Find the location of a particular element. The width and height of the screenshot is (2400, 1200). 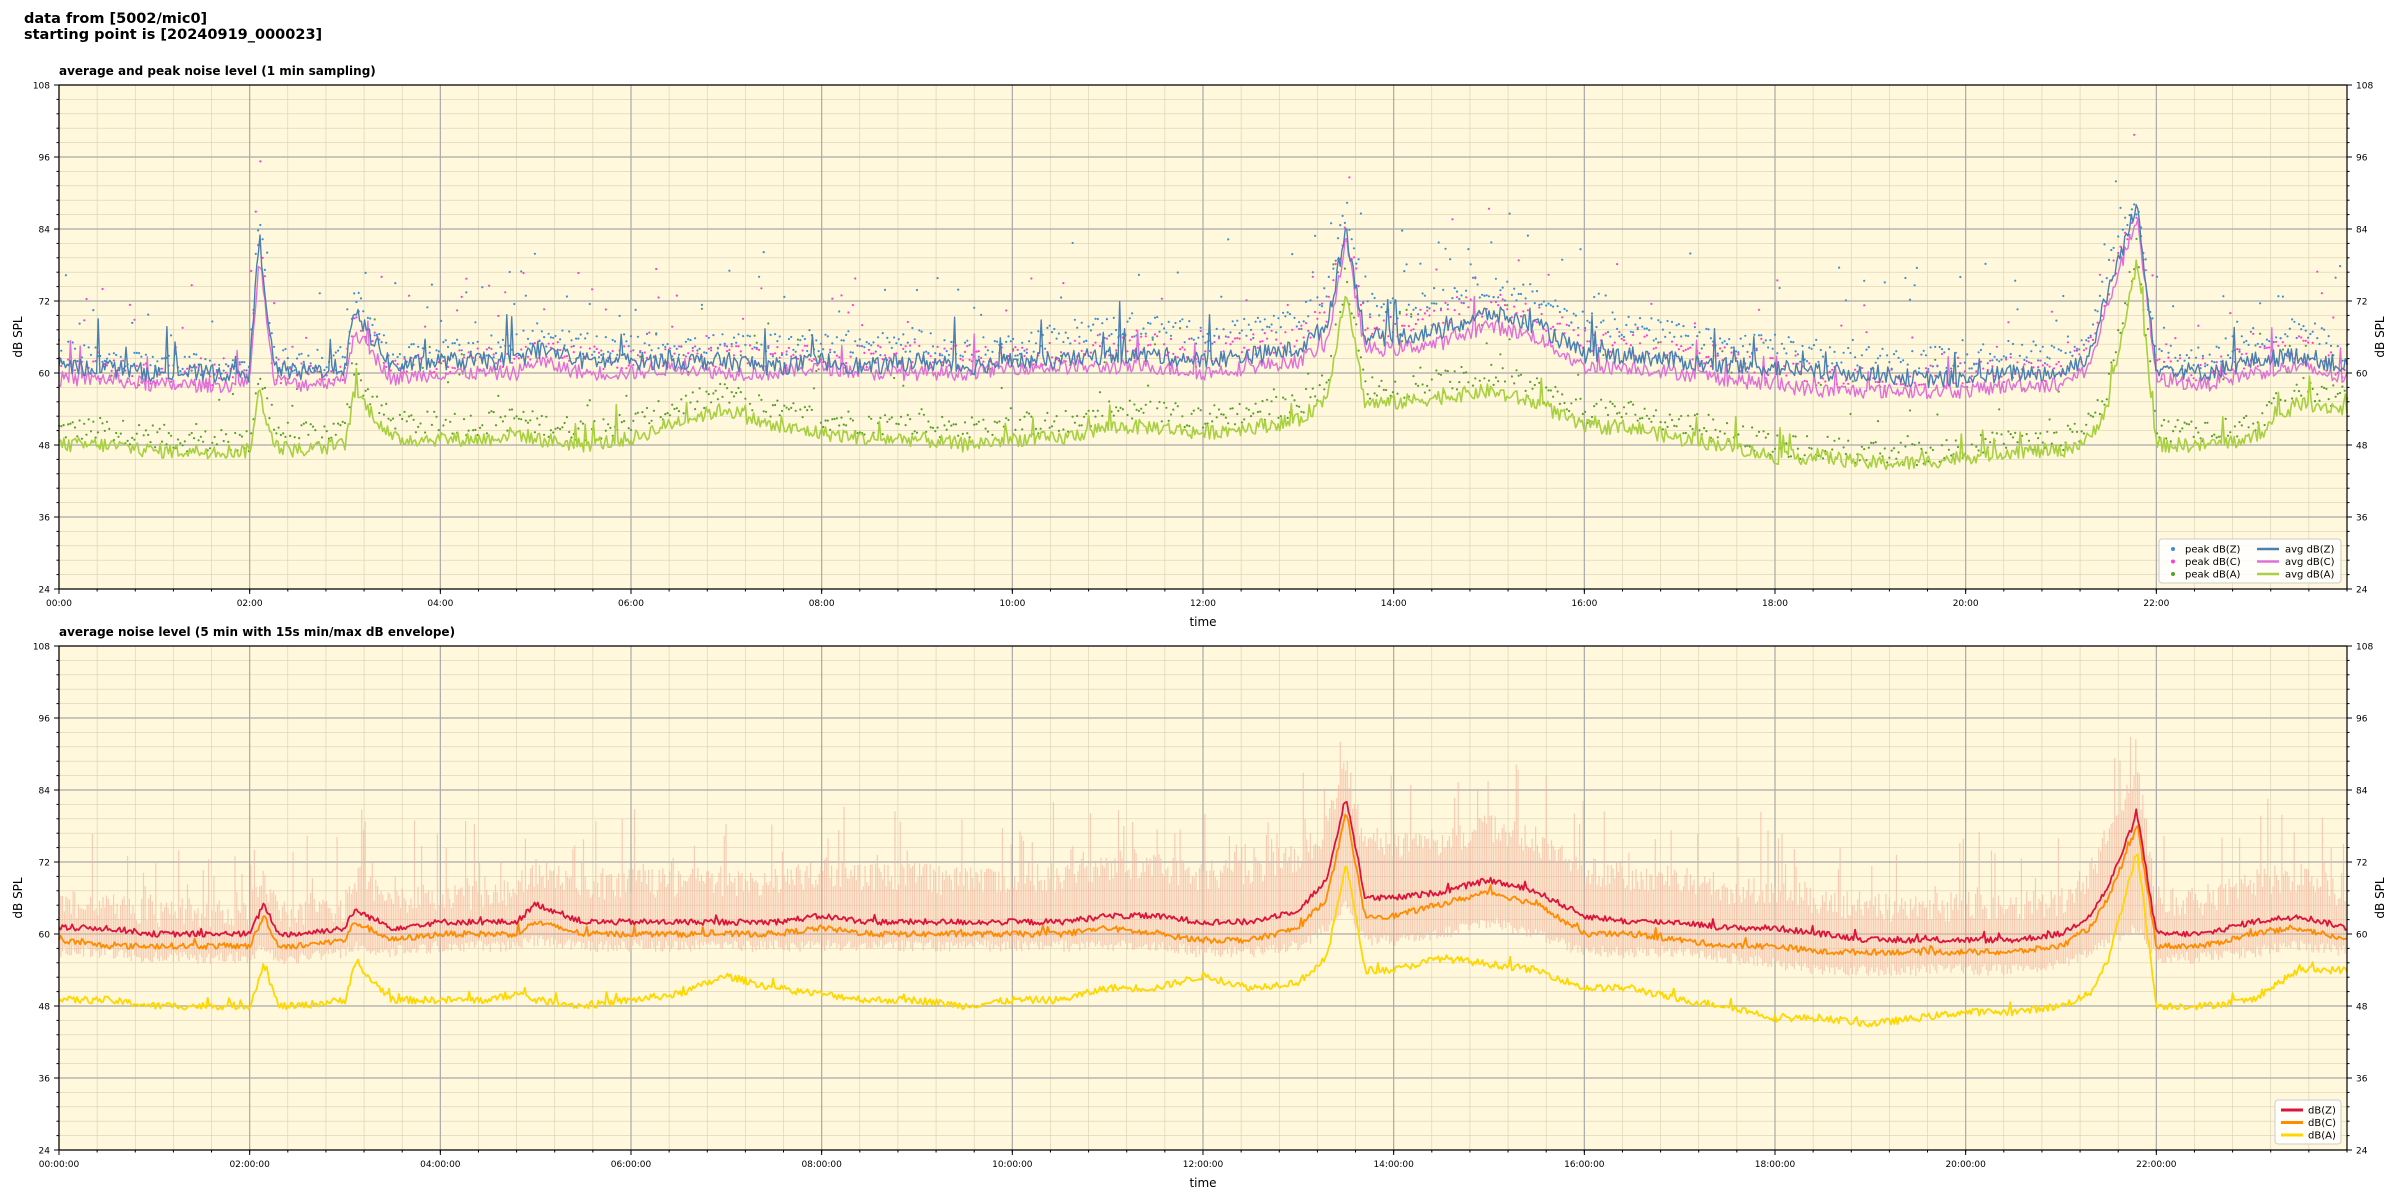

legend-label: avg dB(Z) is located at coordinates (2310, 550).